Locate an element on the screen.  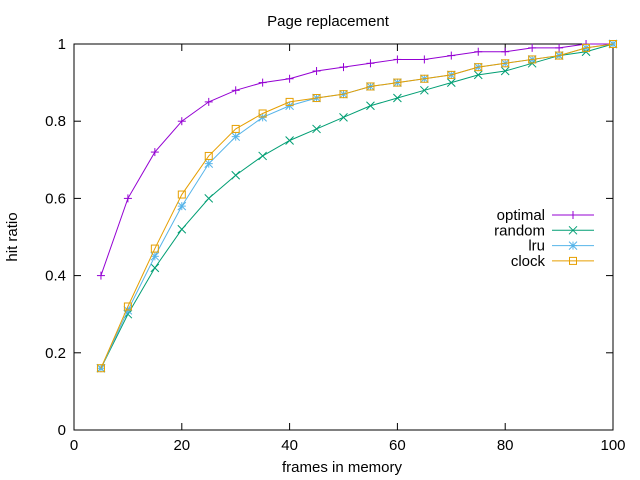
x-tick-label: 20 is located at coordinates (181, 445).